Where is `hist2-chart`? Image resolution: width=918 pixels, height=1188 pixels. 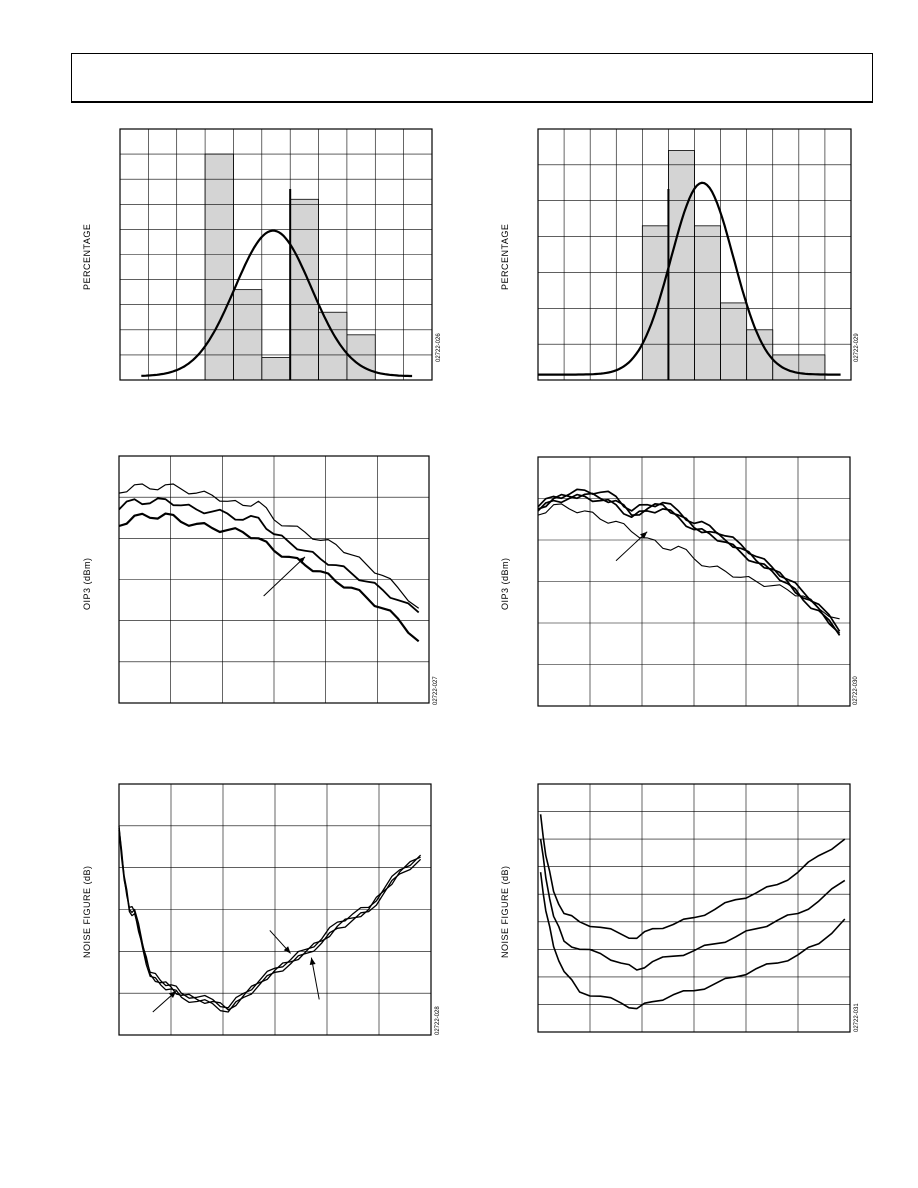
hist2-chart is located at coordinates (694, 254).